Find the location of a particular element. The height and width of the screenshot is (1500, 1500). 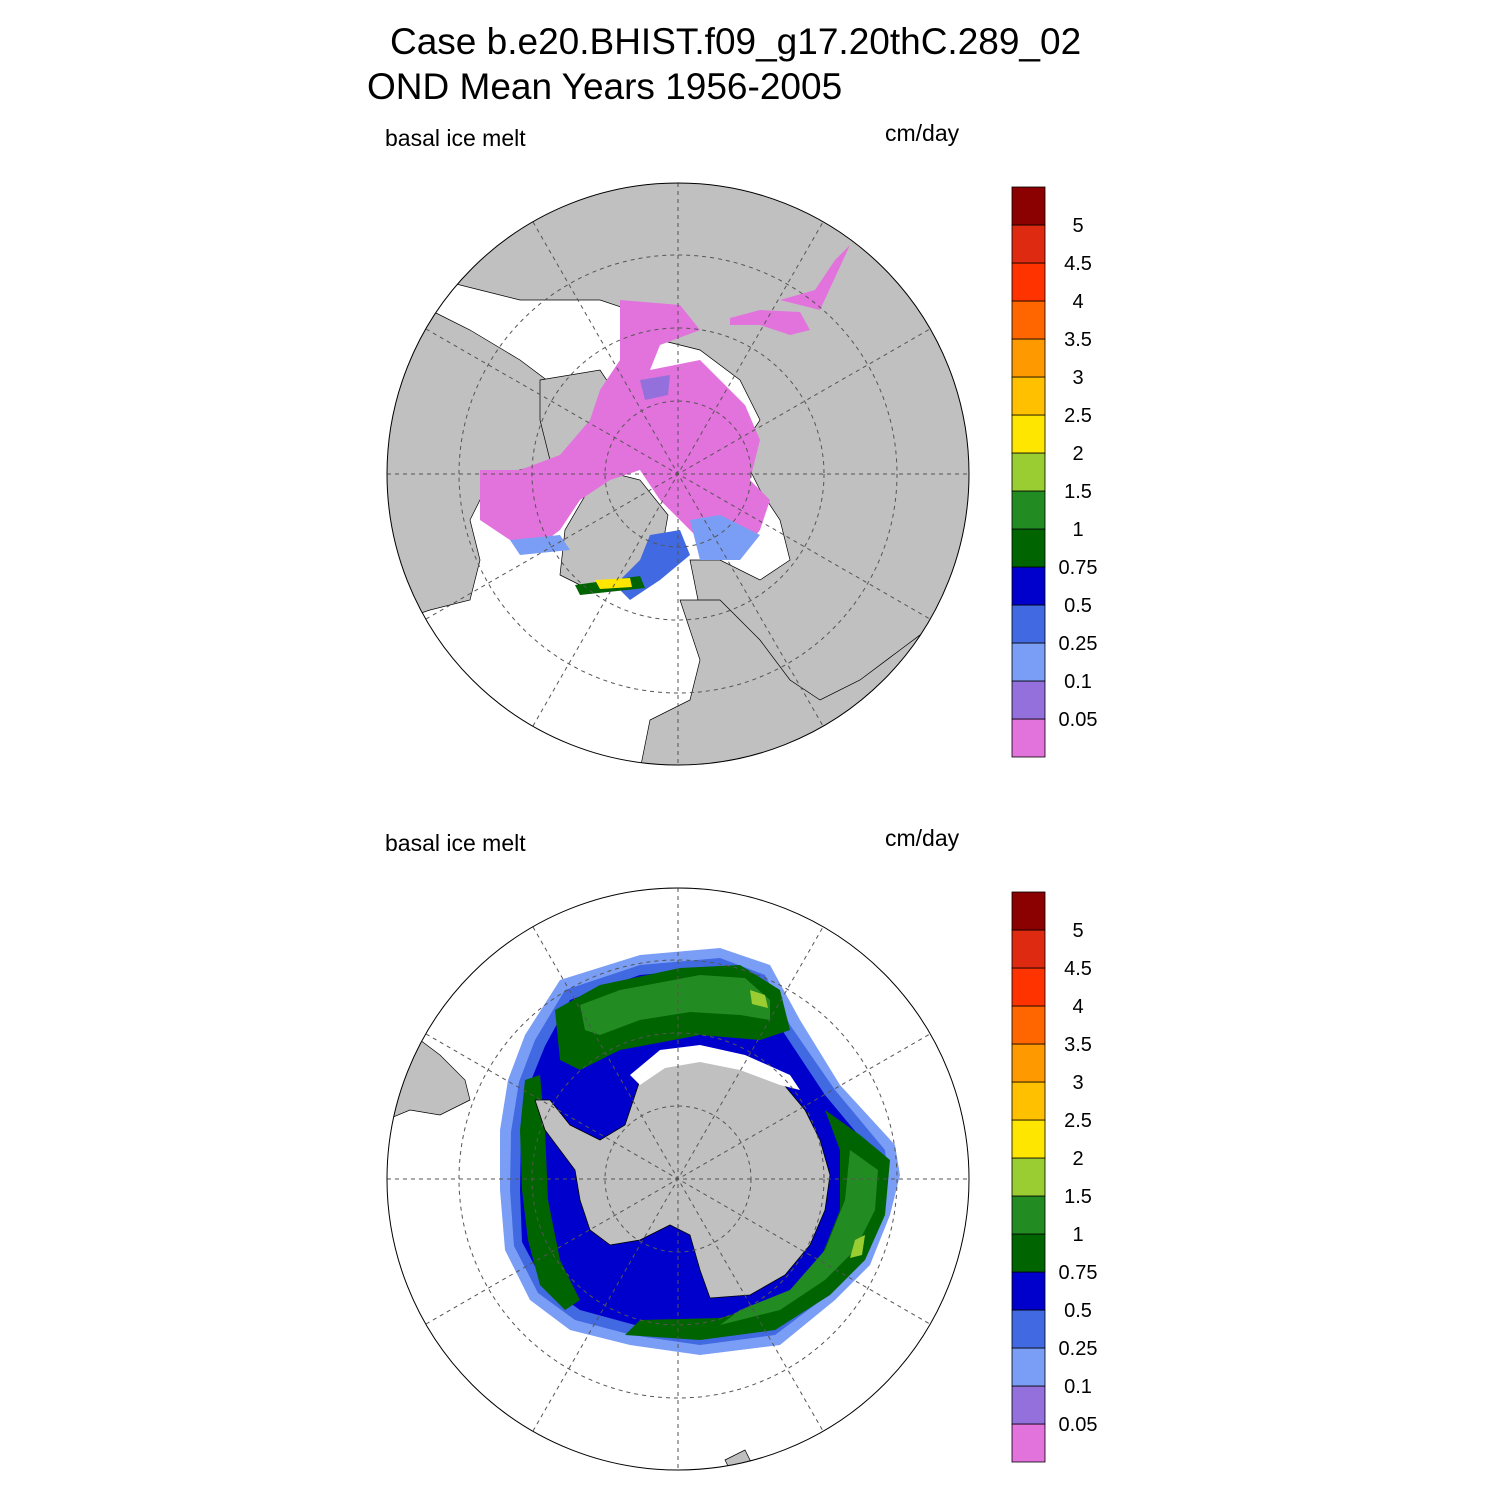

arctic-melt-0.25-labrador is located at coordinates (540, 545).